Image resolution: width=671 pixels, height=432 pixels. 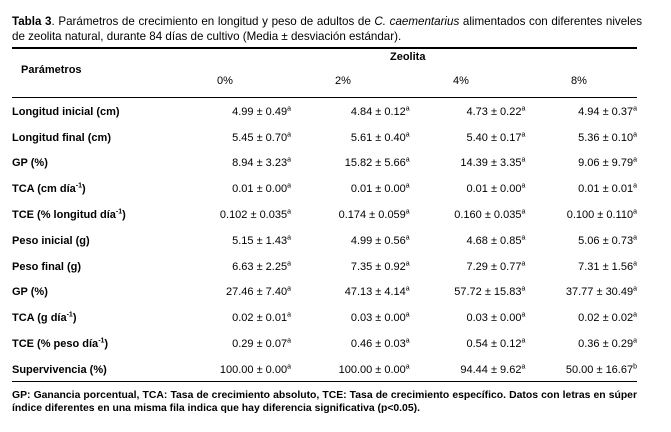 I want to click on table-cell: 7.29 ± 0.77a, so click(x=467, y=267).